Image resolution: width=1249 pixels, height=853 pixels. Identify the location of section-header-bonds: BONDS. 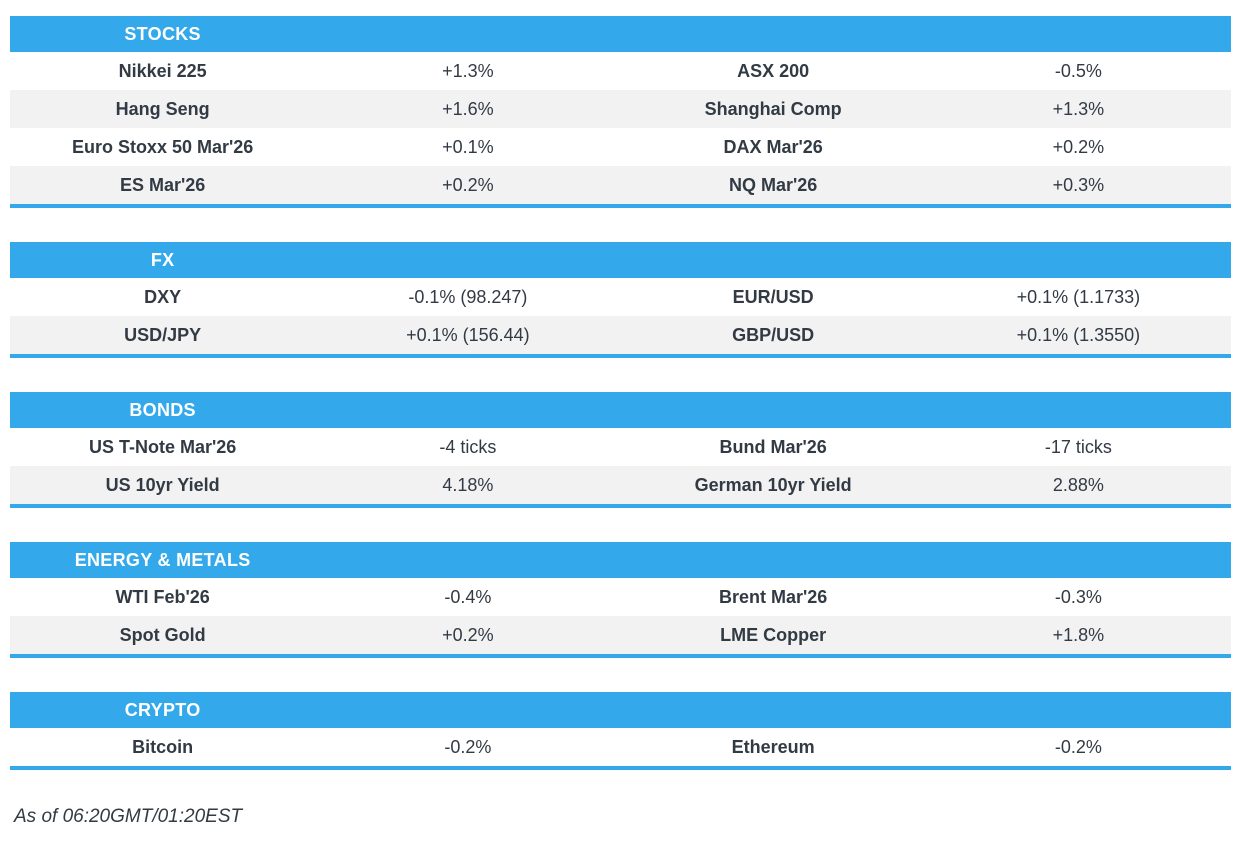
(620, 410).